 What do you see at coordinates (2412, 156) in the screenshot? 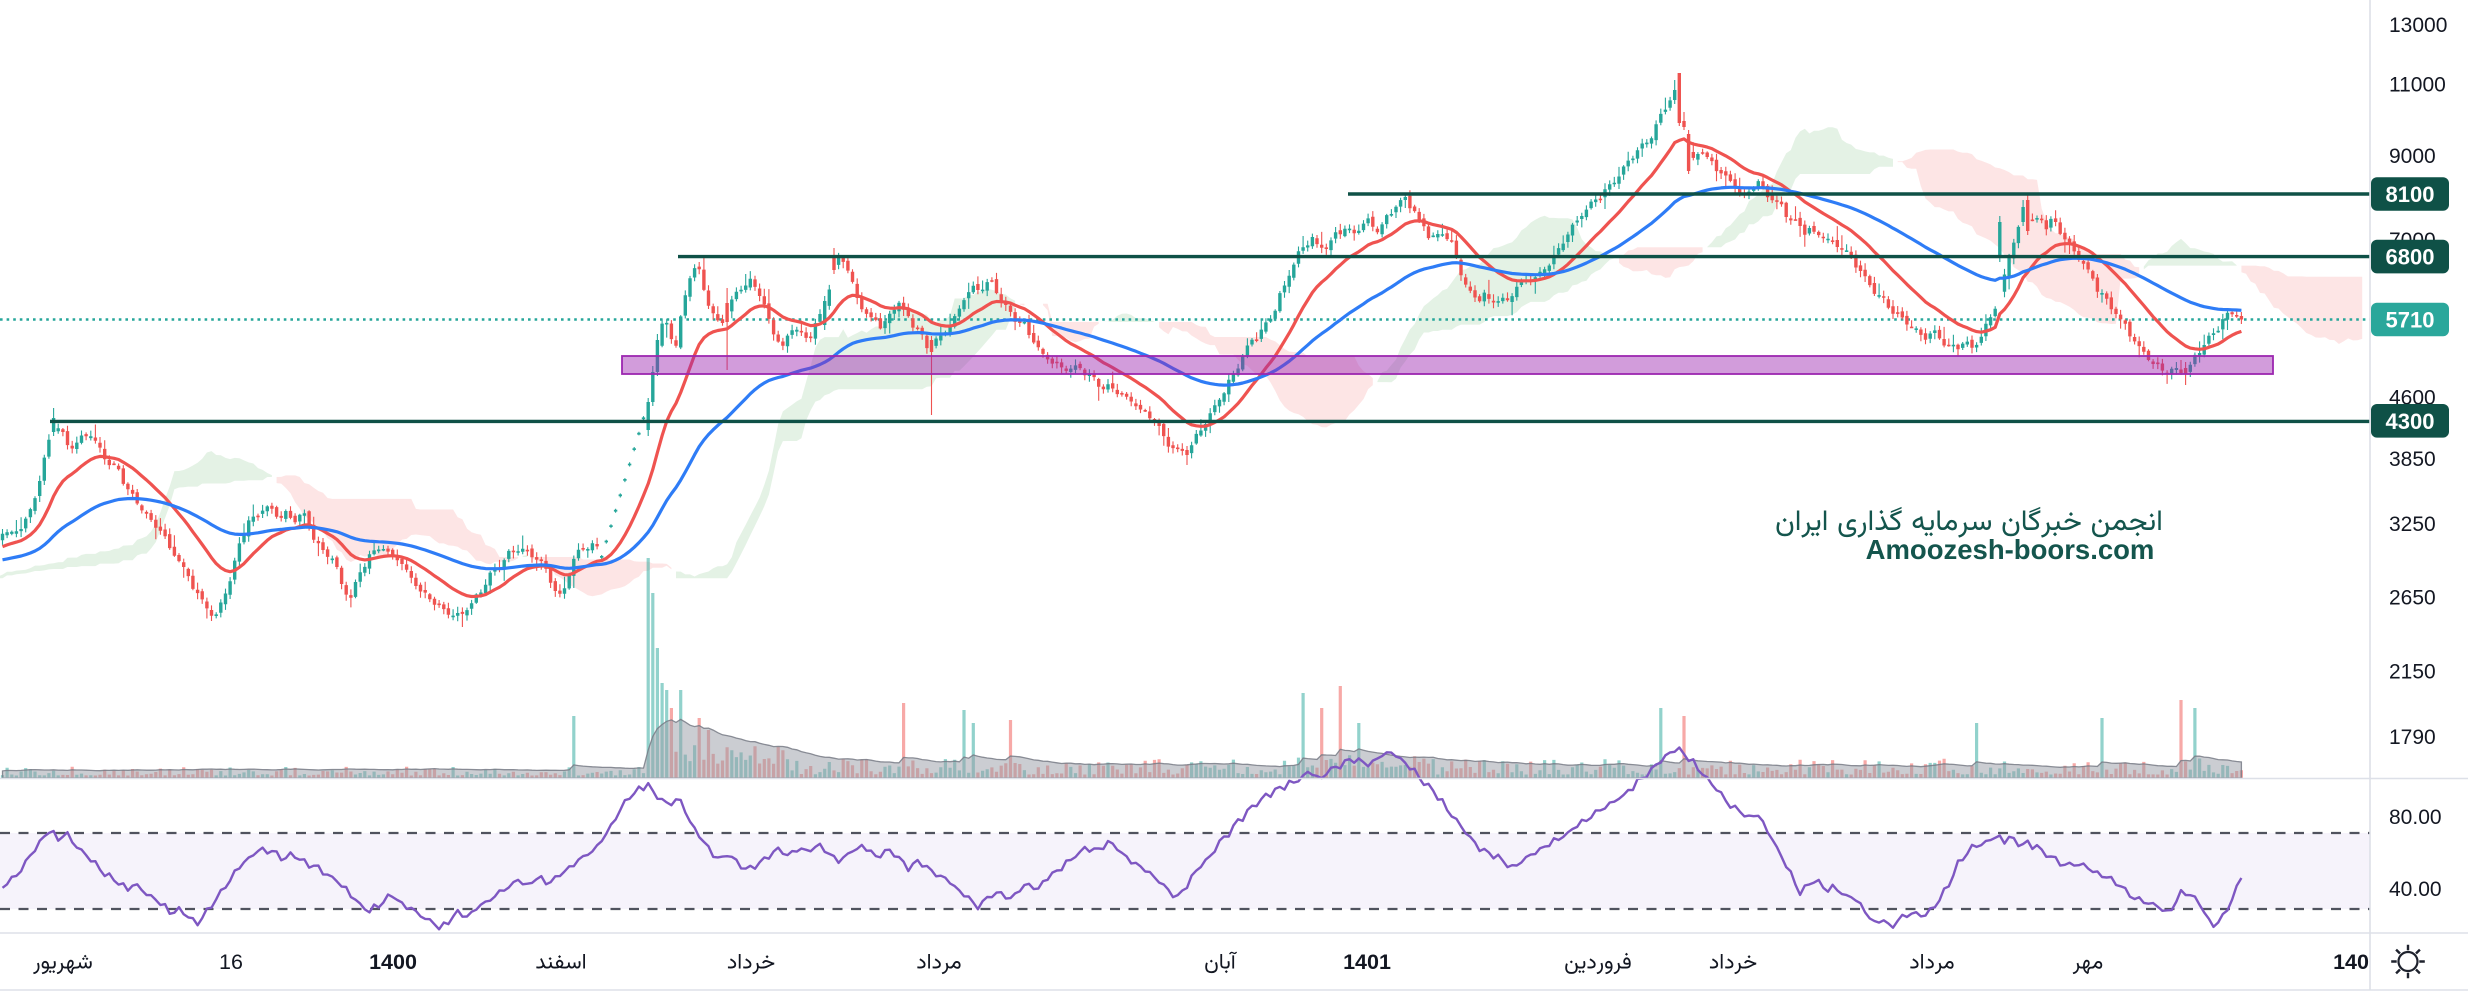
I see `svg-text: 9000` at bounding box center [2412, 156].